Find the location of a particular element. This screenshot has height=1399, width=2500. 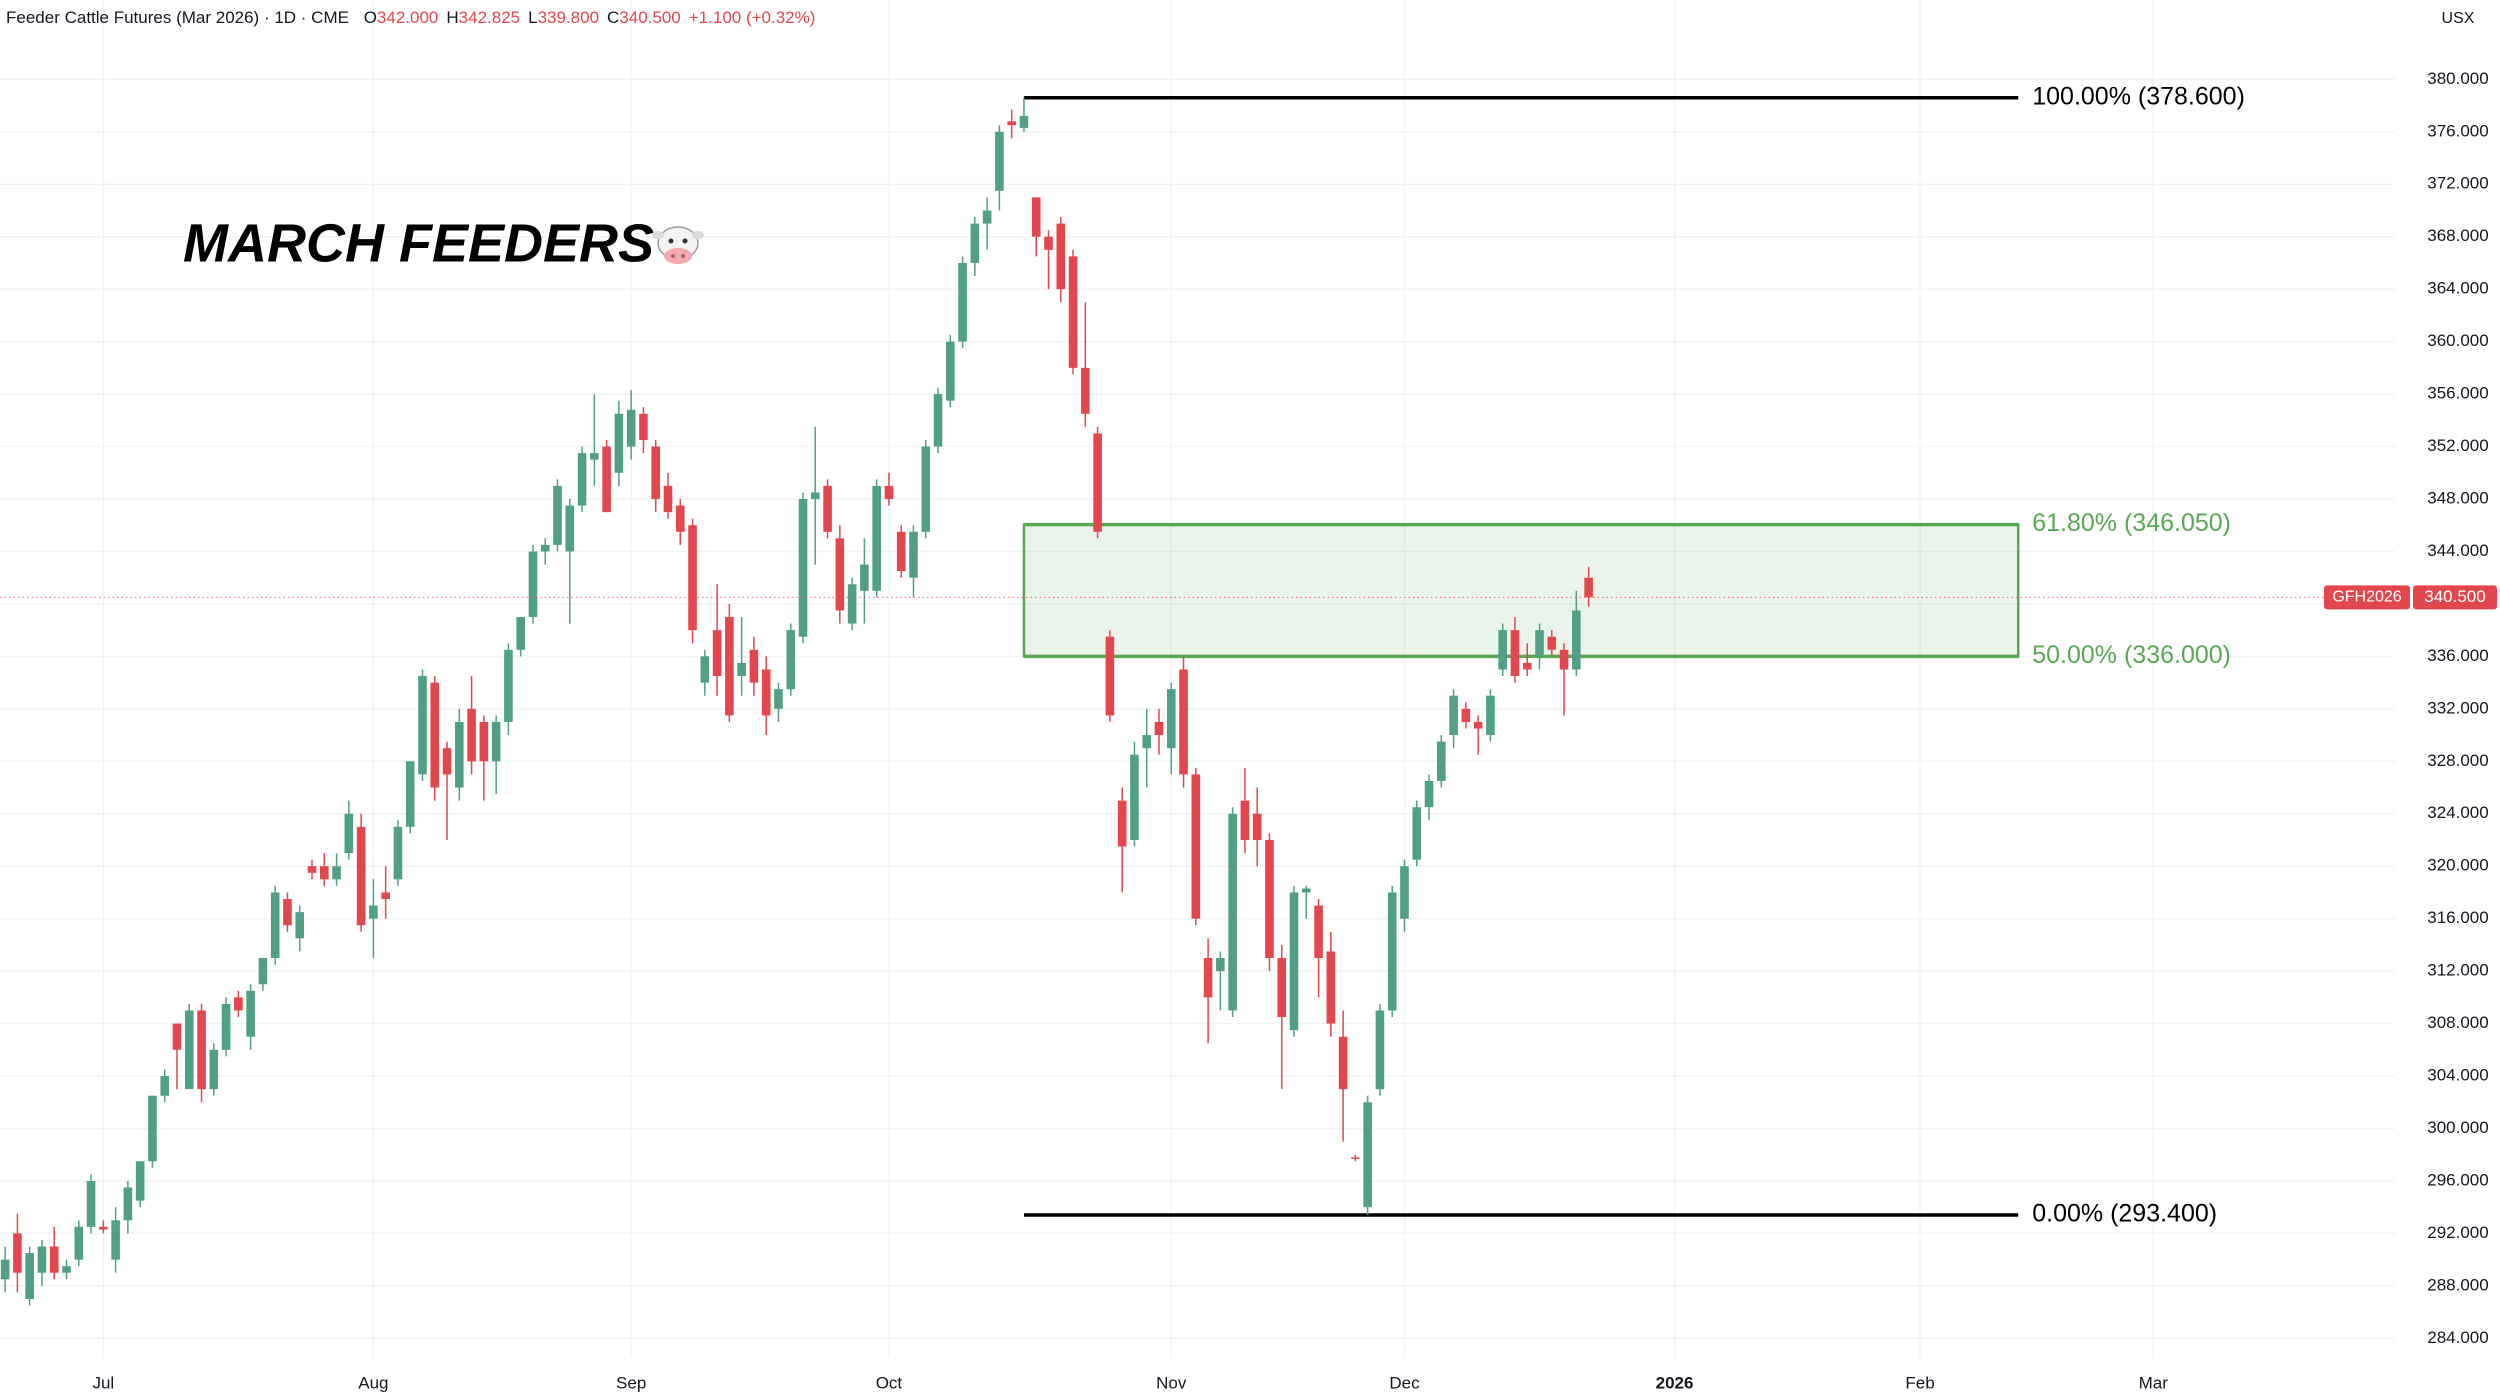

y-tick-label: 296.000 is located at coordinates (2457, 1179).